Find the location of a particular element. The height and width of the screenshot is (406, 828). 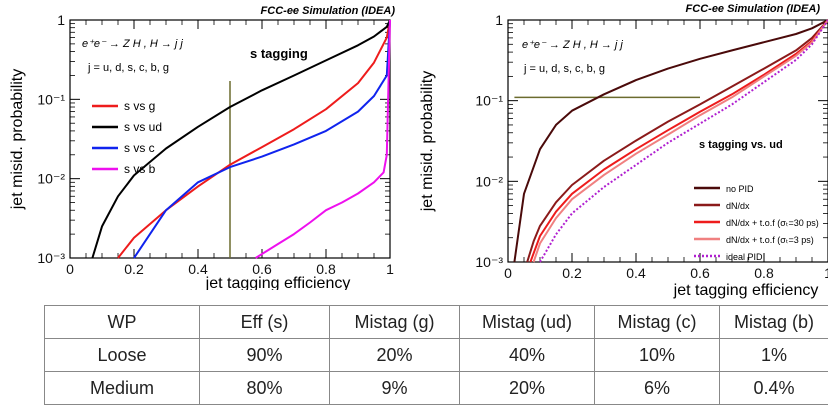

legend-label: s vs g is located at coordinates (139, 106).